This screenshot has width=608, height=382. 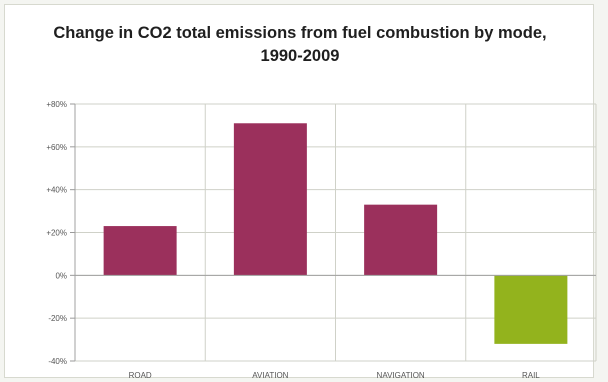 I want to click on y-tick-label: 0%, so click(x=61, y=275).